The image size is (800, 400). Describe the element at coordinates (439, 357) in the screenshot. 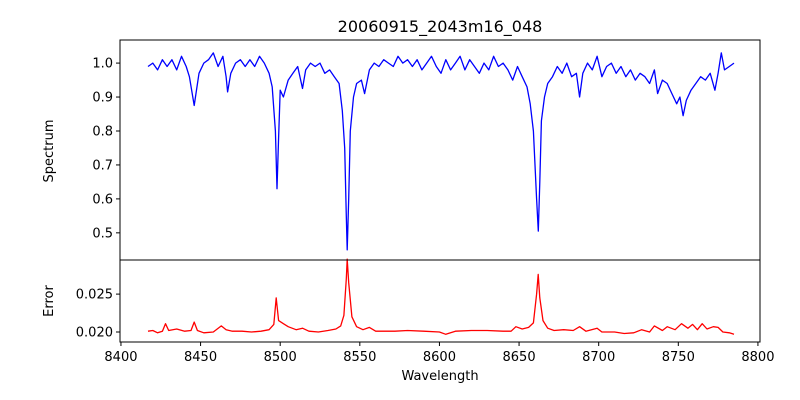

I see `x-tick-label: 8600` at that location.